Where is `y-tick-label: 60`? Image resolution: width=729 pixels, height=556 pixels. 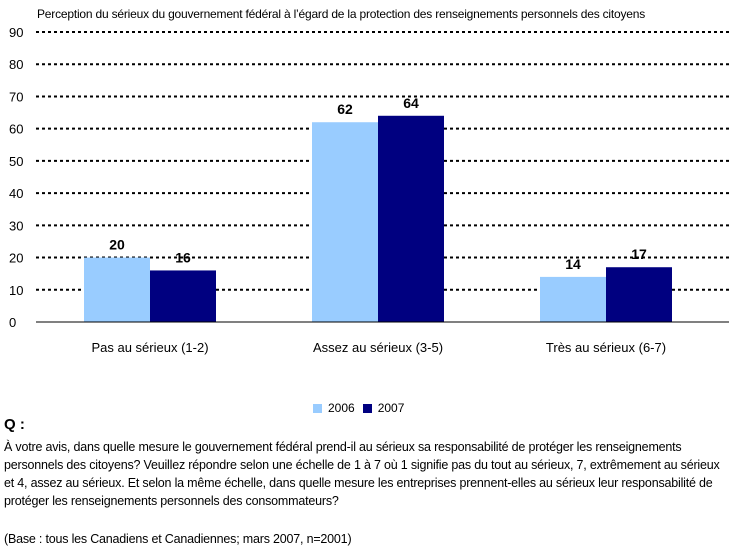
y-tick-label: 60 is located at coordinates (16, 129).